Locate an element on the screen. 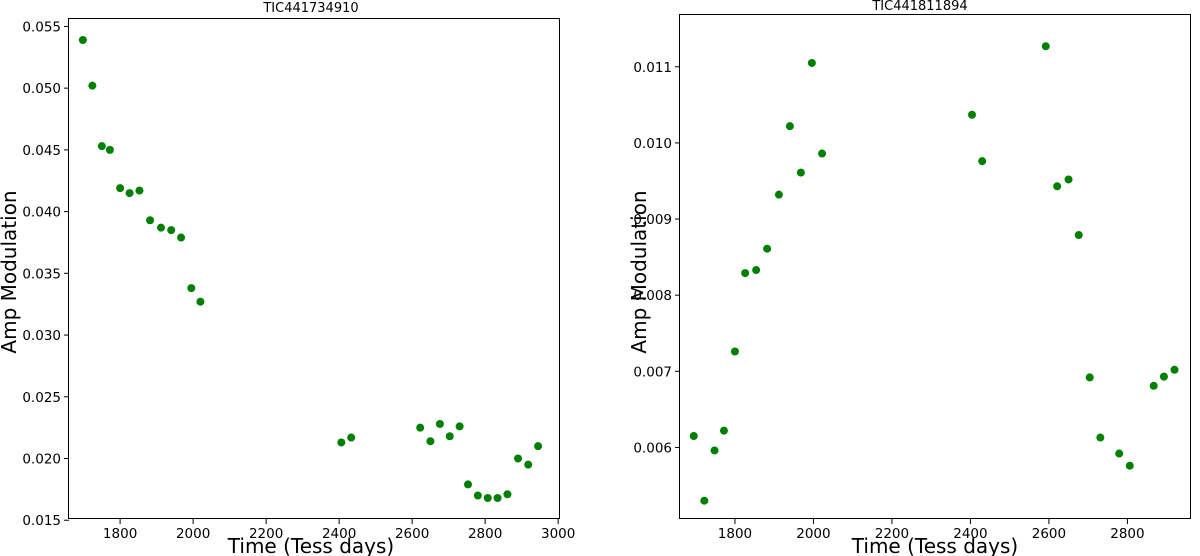 The height and width of the screenshot is (556, 1200). y-tick-label: 0.040 is located at coordinates (41, 213).